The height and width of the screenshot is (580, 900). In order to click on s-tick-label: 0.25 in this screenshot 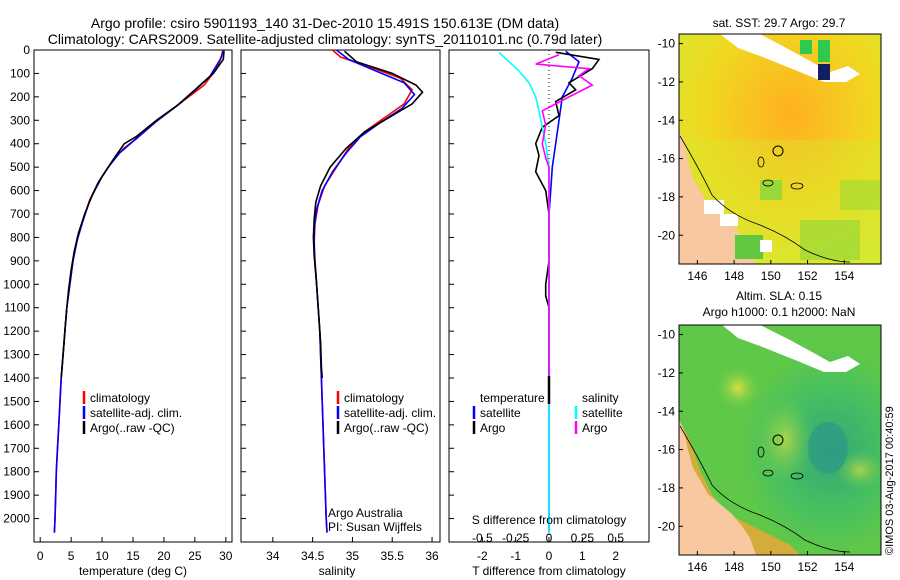, I will do `click(583, 538)`.